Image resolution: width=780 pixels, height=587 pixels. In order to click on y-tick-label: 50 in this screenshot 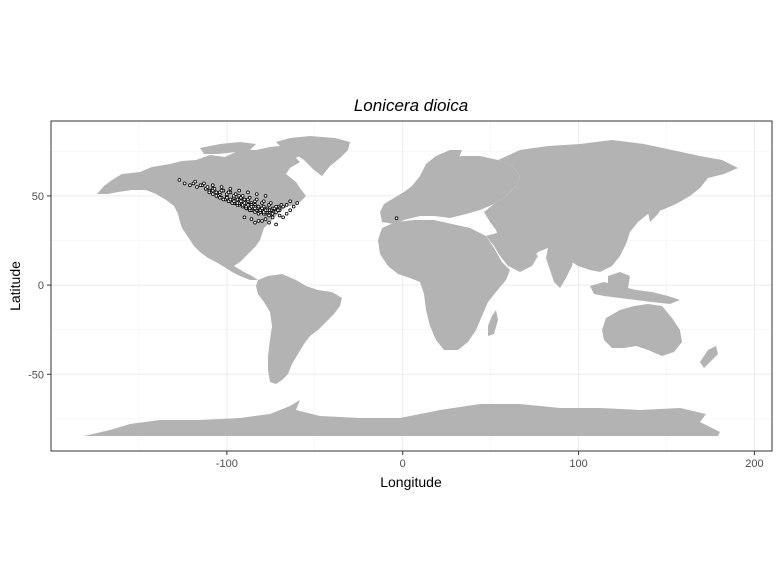, I will do `click(38, 197)`.